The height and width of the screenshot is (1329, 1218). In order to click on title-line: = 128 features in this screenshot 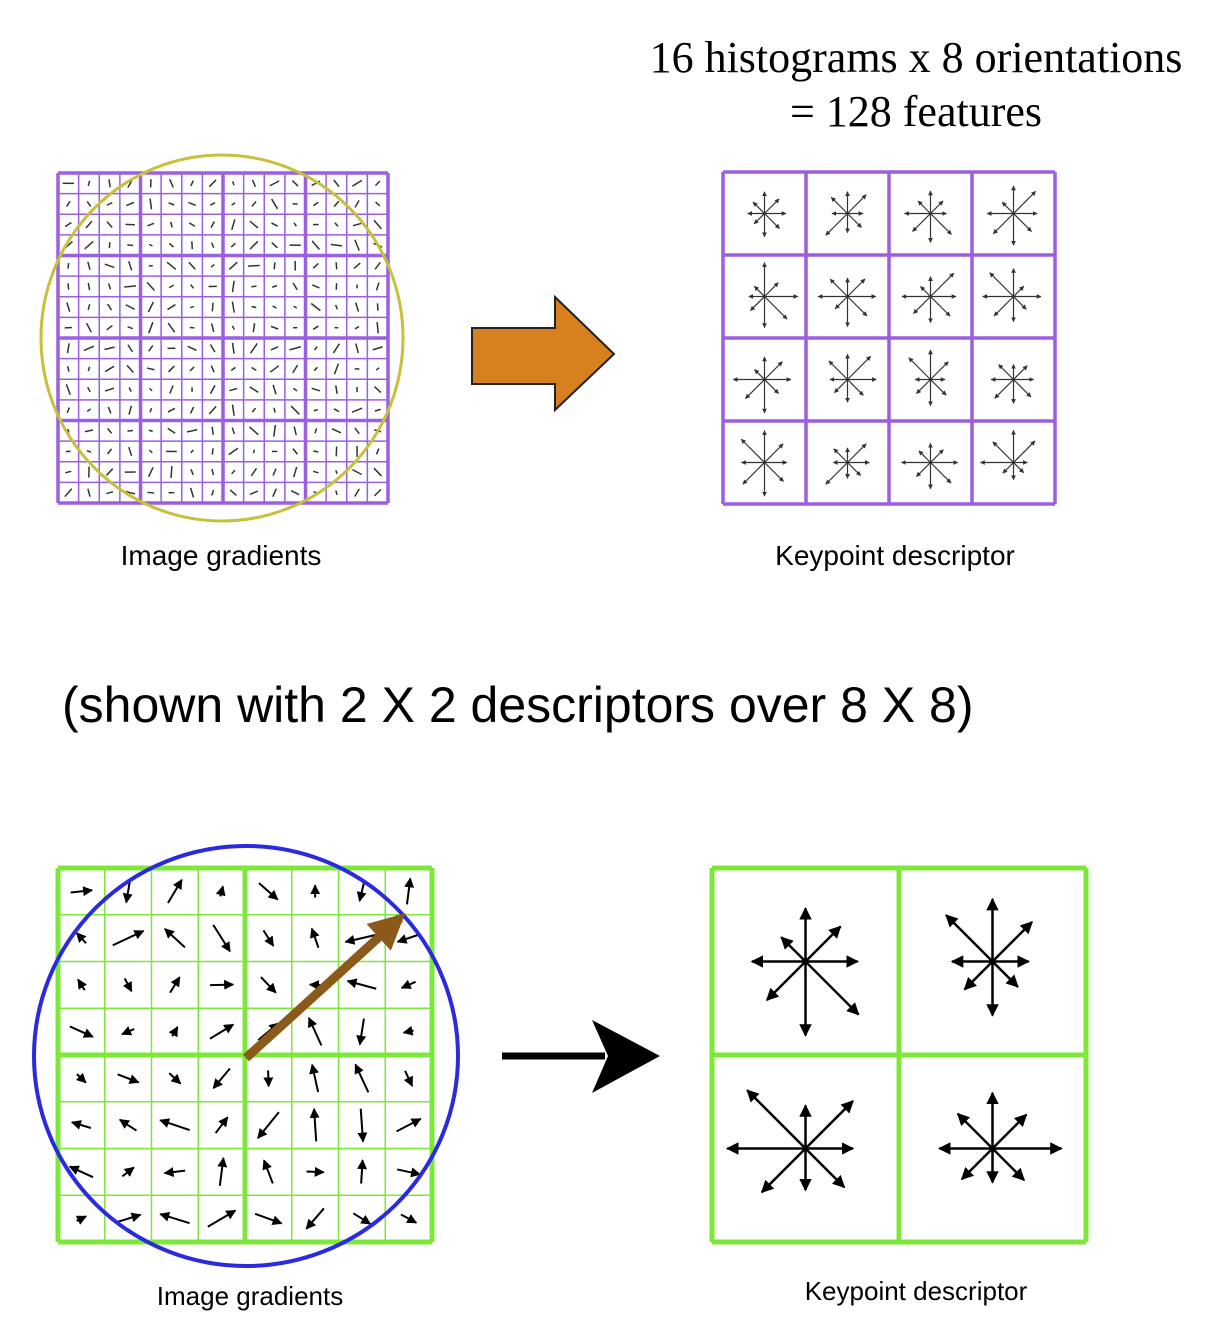, I will do `click(916, 111)`.